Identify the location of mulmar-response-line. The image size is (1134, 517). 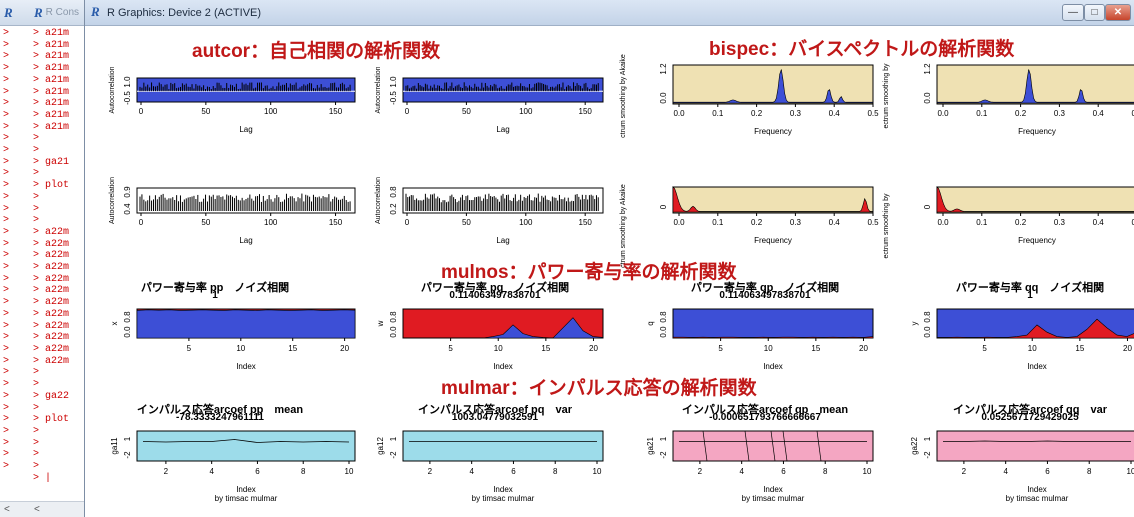
(246, 441).